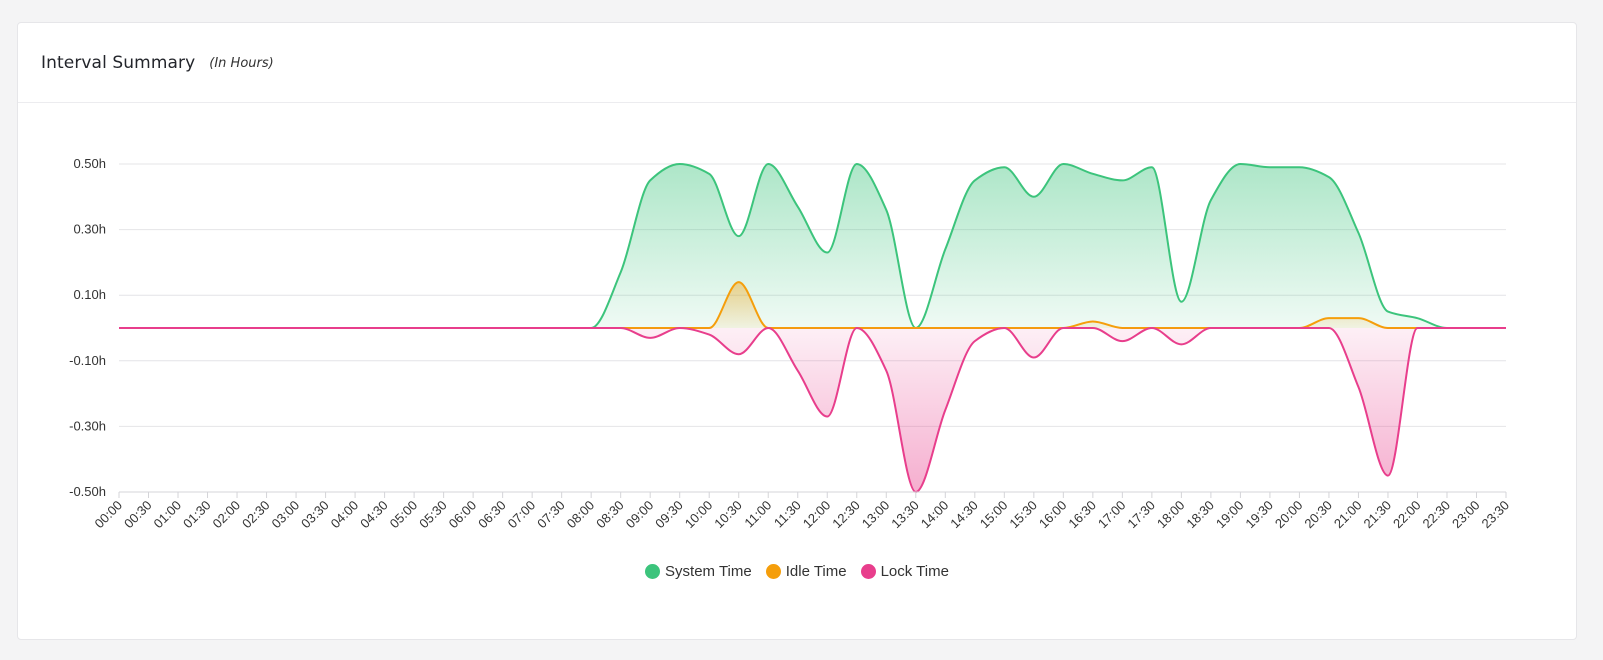  What do you see at coordinates (118, 62) in the screenshot?
I see `card-title: Interval Summary` at bounding box center [118, 62].